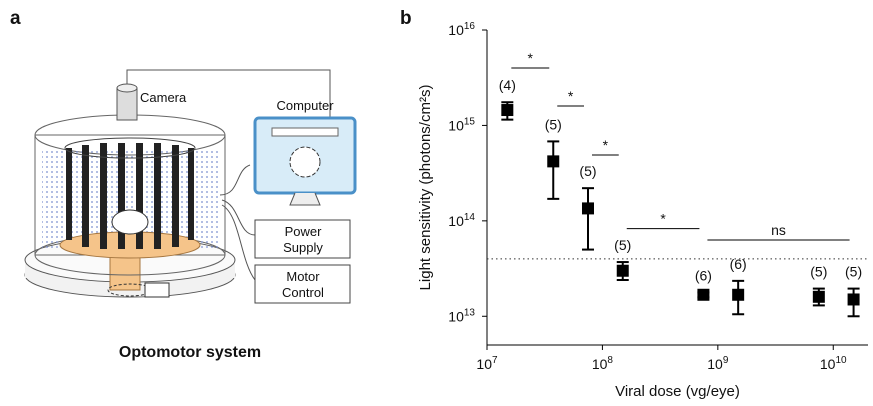  What do you see at coordinates (163, 97) in the screenshot?
I see `camera-label: Camera` at bounding box center [163, 97].